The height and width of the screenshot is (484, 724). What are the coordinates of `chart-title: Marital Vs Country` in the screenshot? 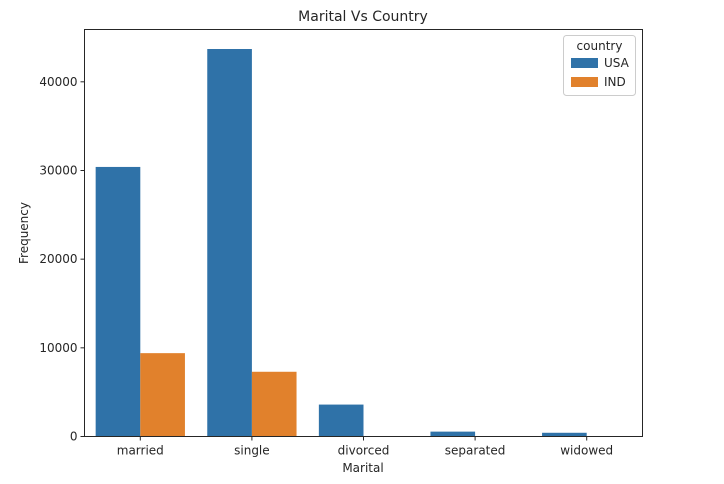 It's located at (363, 17).